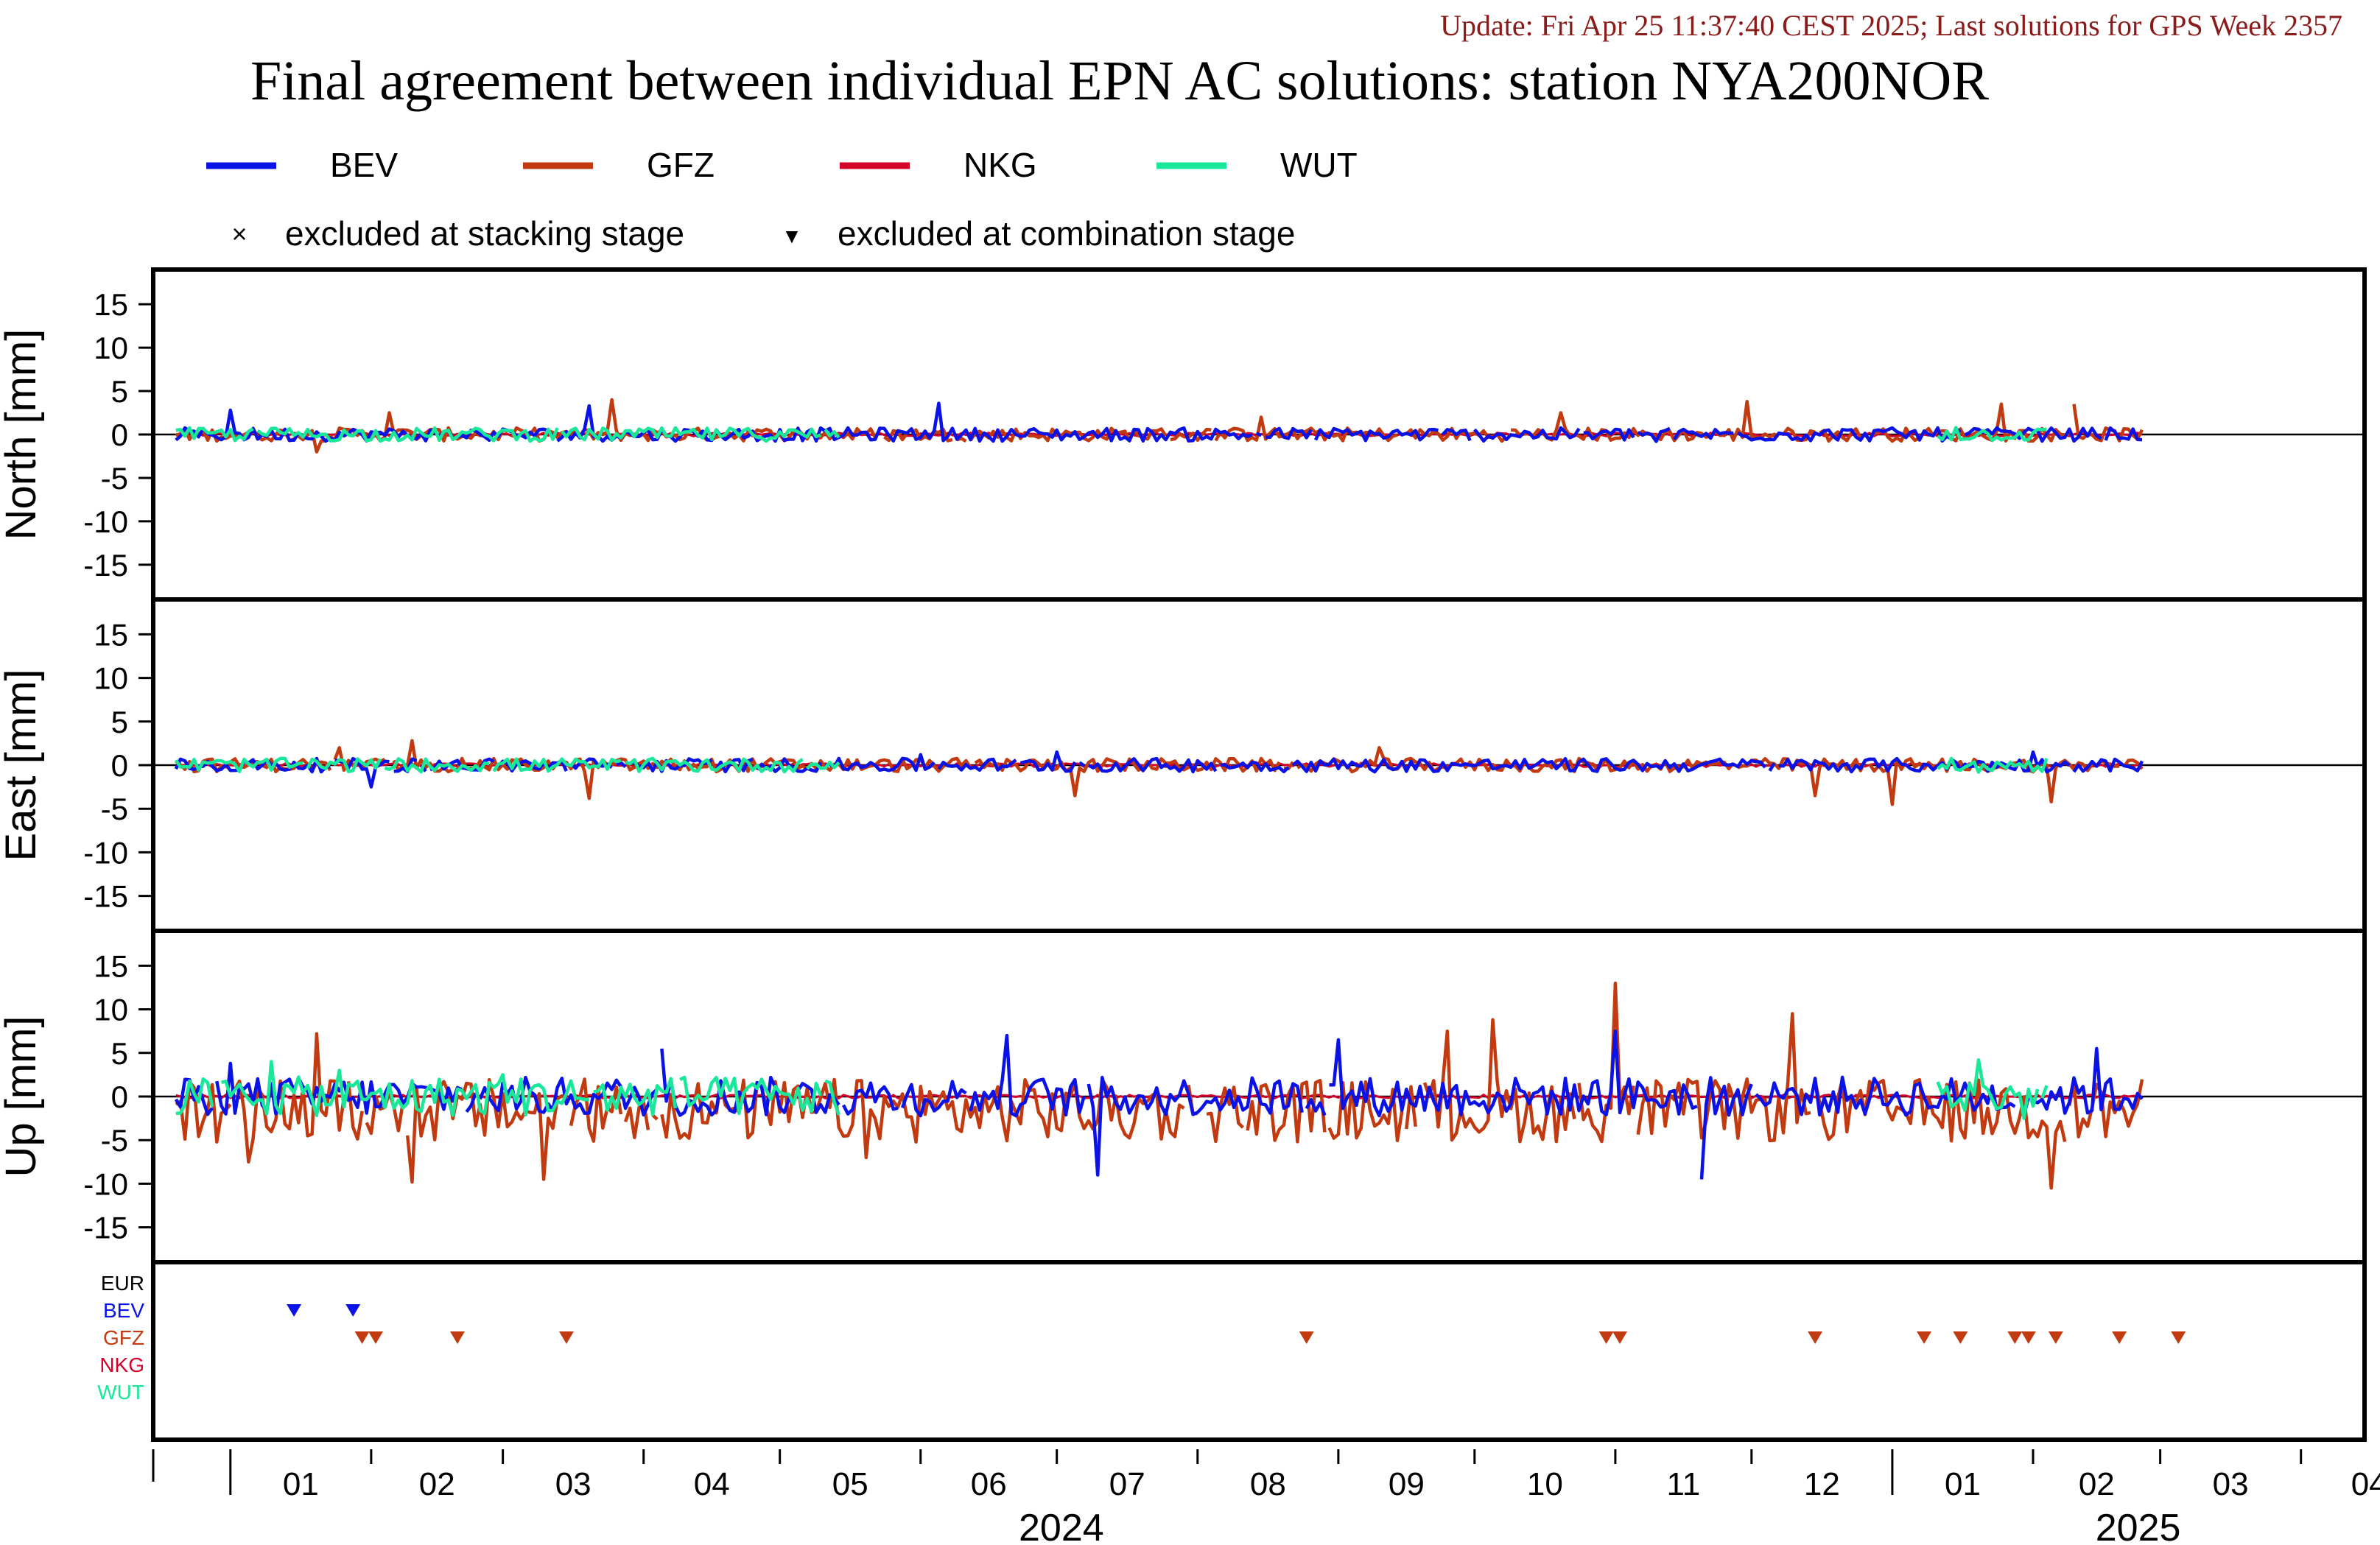 This screenshot has height=1545, width=2380. Describe the element at coordinates (850, 1484) in the screenshot. I see `month-label: 05` at that location.